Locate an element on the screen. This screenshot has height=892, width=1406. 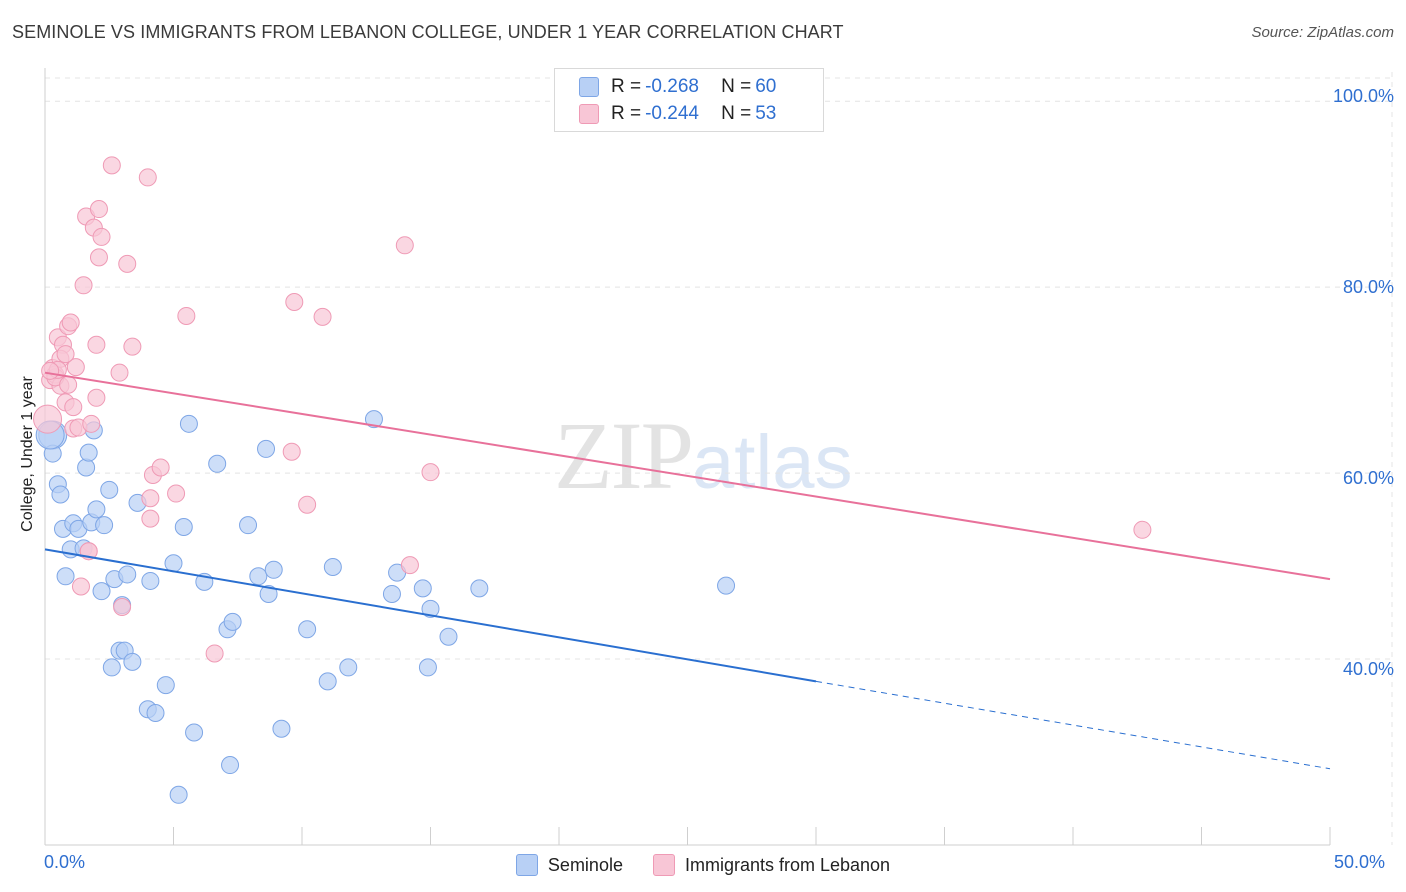
seminole-trend-extension is located at coordinates (1073, 725).